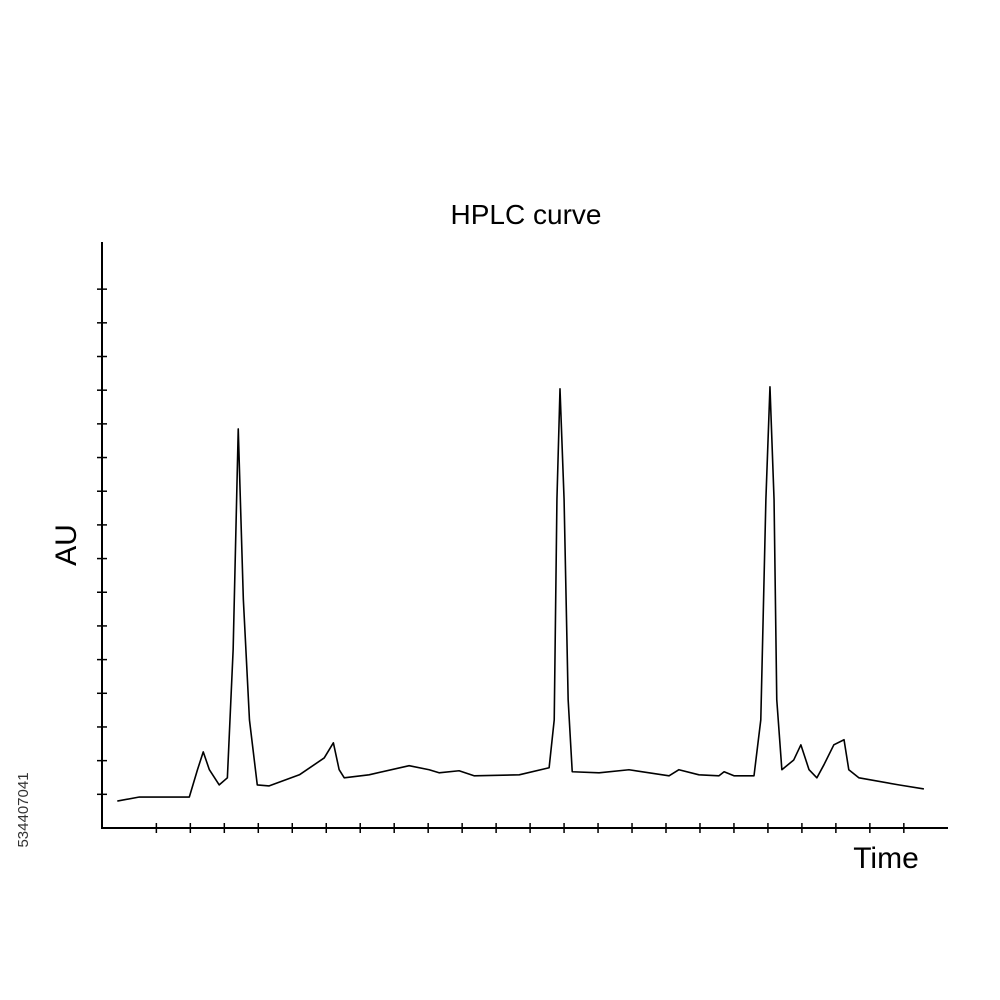 The height and width of the screenshot is (1000, 1000). What do you see at coordinates (526, 214) in the screenshot?
I see `chart-title: HPLC curve` at bounding box center [526, 214].